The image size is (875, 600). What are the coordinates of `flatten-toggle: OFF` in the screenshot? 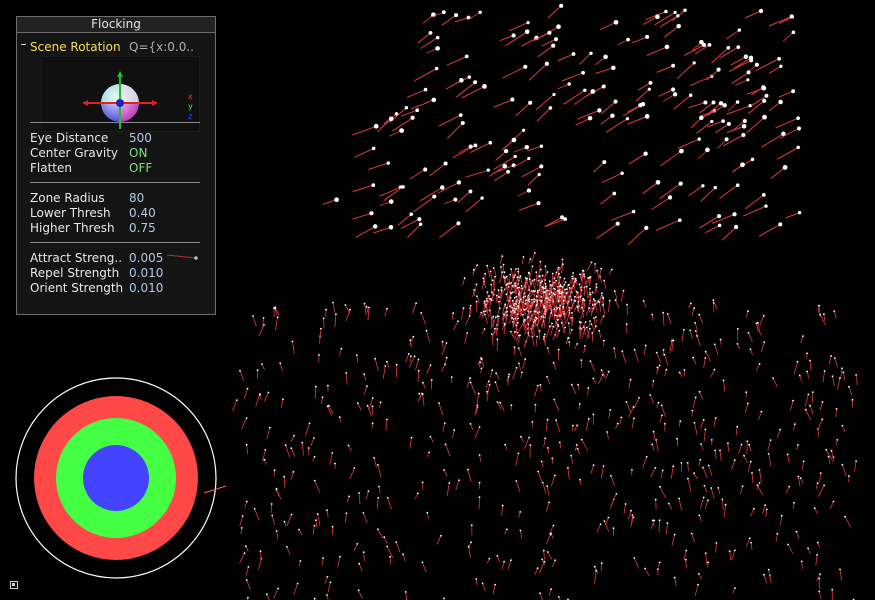 It's located at (141, 168).